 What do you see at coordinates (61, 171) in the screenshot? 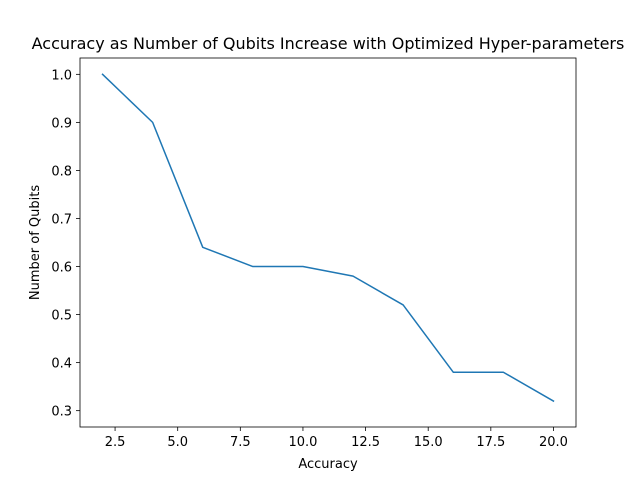
I see `y-tick-label: 0.8` at bounding box center [61, 171].